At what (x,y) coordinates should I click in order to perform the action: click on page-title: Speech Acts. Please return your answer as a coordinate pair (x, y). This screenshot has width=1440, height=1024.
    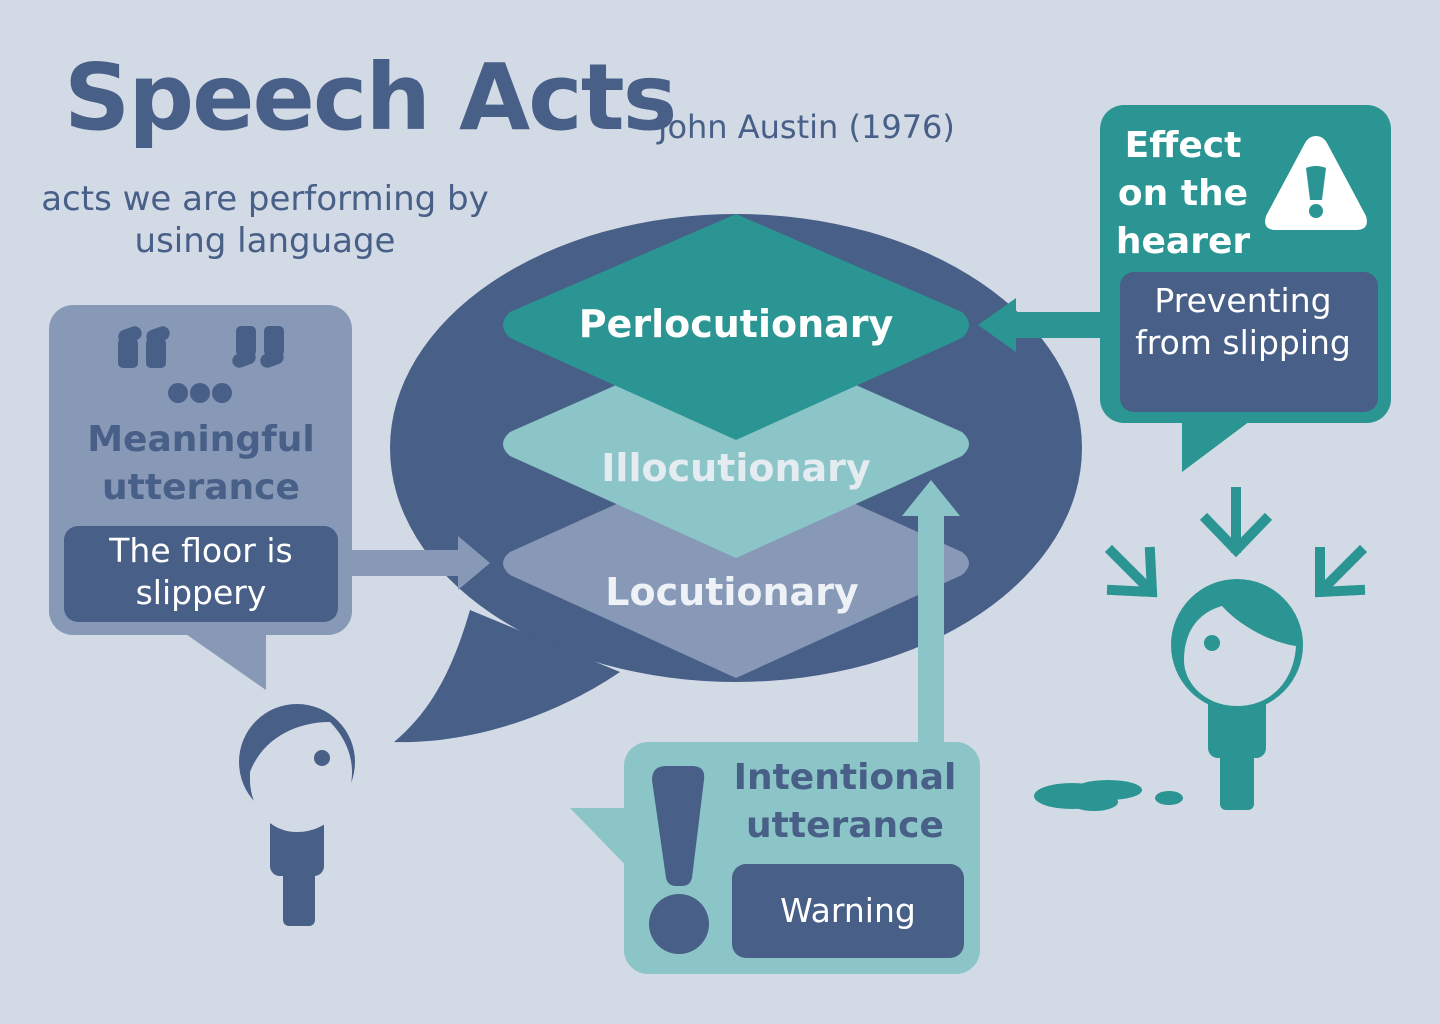
    Looking at the image, I should click on (370, 97).